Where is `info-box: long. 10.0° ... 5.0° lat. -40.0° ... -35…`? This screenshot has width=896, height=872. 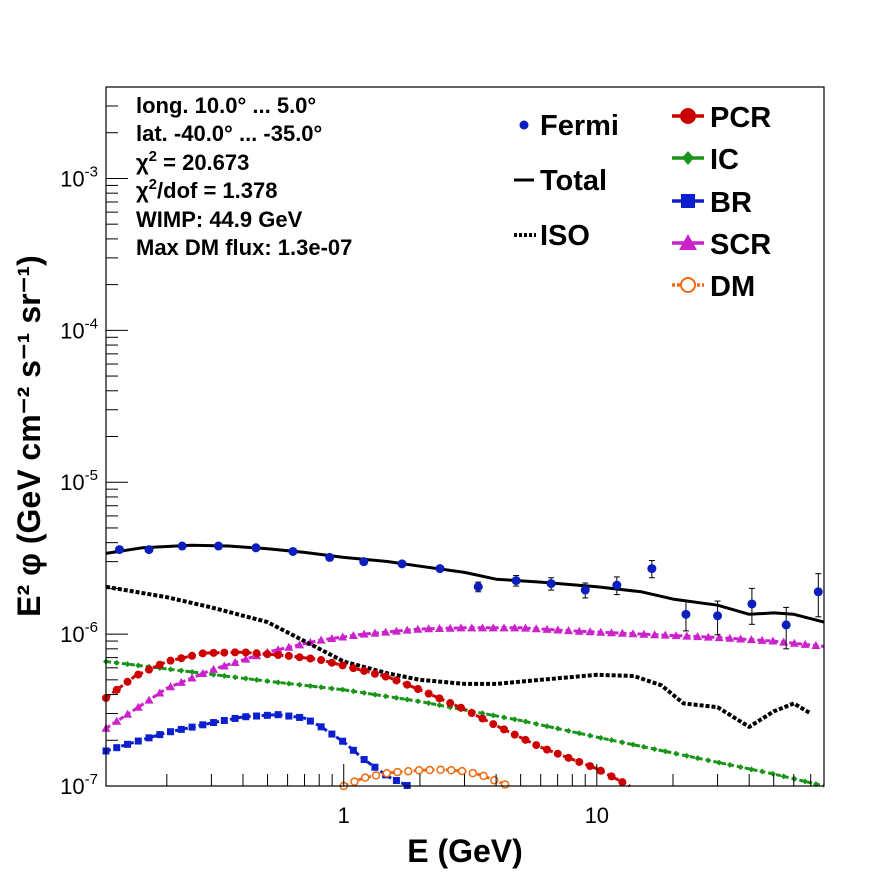
info-box: long. 10.0° ... 5.0° lat. -40.0° ... -35… is located at coordinates (244, 176).